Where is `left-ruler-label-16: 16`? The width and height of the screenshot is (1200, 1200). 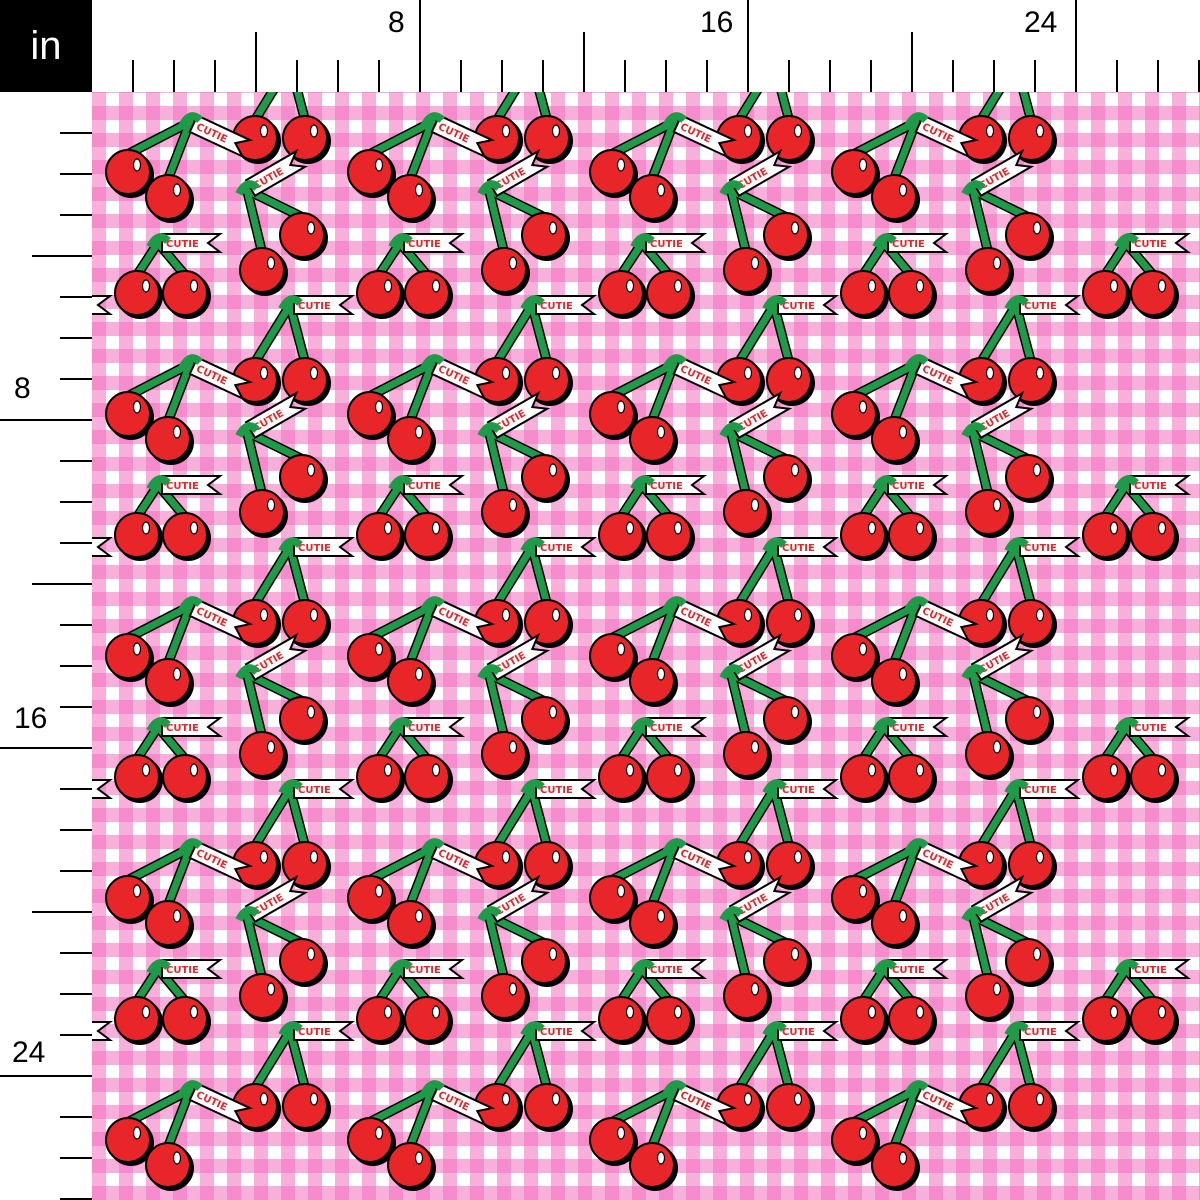 left-ruler-label-16: 16 is located at coordinates (31, 718).